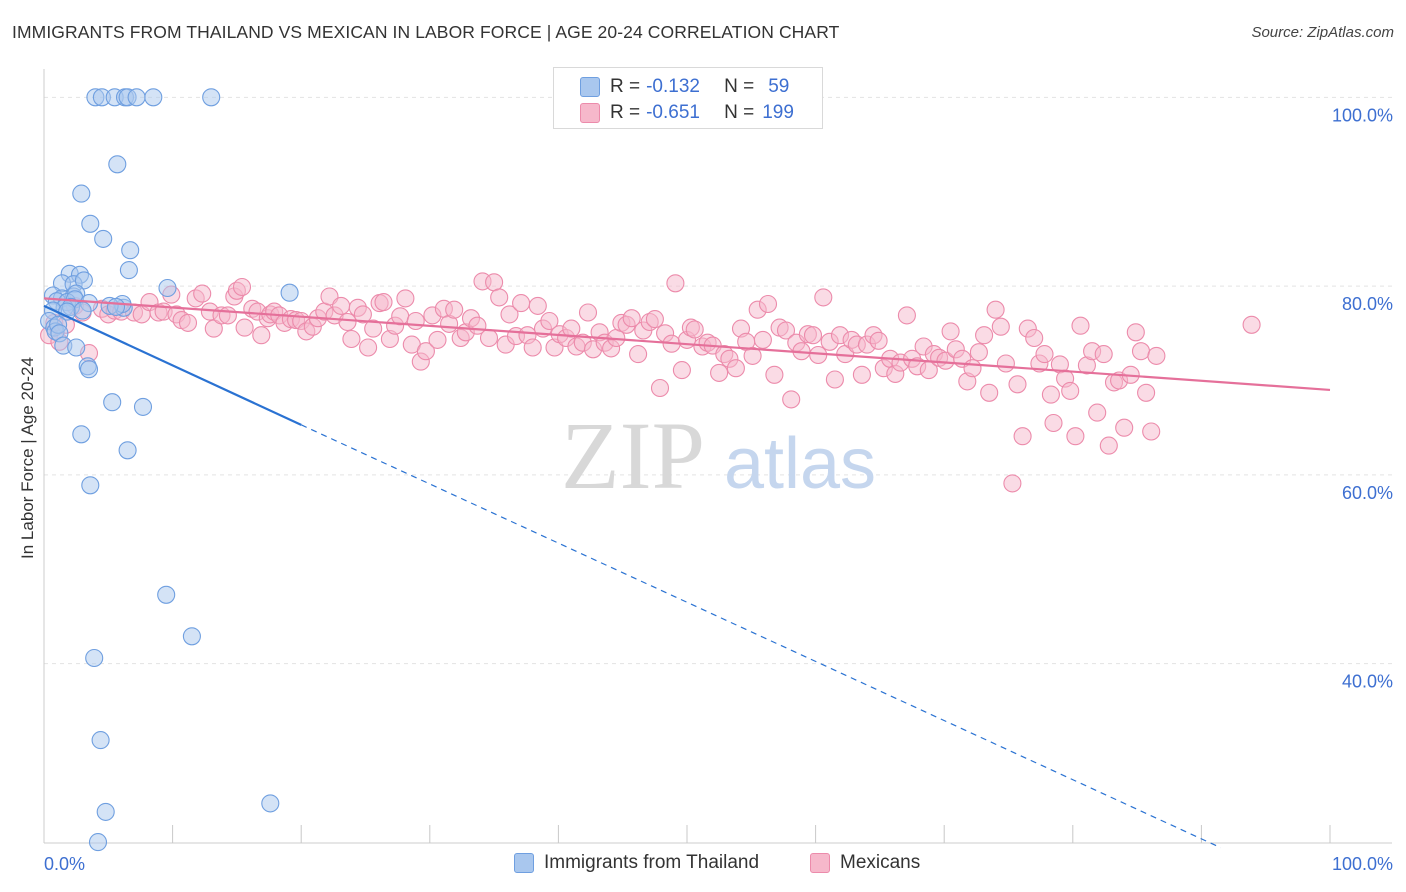 Image resolution: width=1406 pixels, height=892 pixels. I want to click on stats-row-mexicans: R = -0.651 N = 199, so click(687, 113).